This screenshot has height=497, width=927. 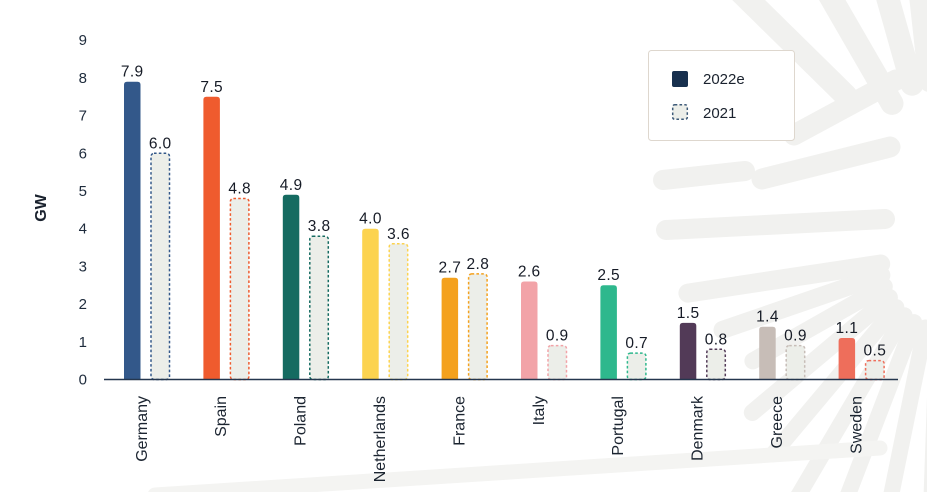 I want to click on svg-text: 2.8, so click(x=478, y=264).